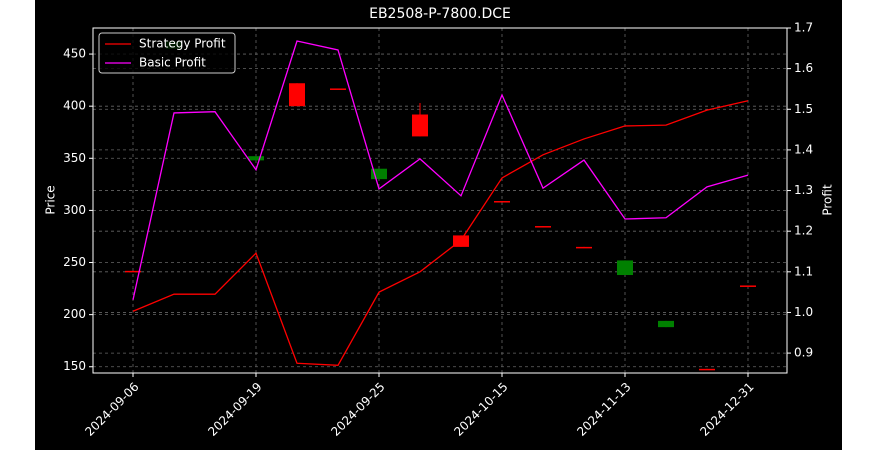  What do you see at coordinates (803, 190) in the screenshot?
I see `y2-tick-label: 1.3` at bounding box center [803, 190].